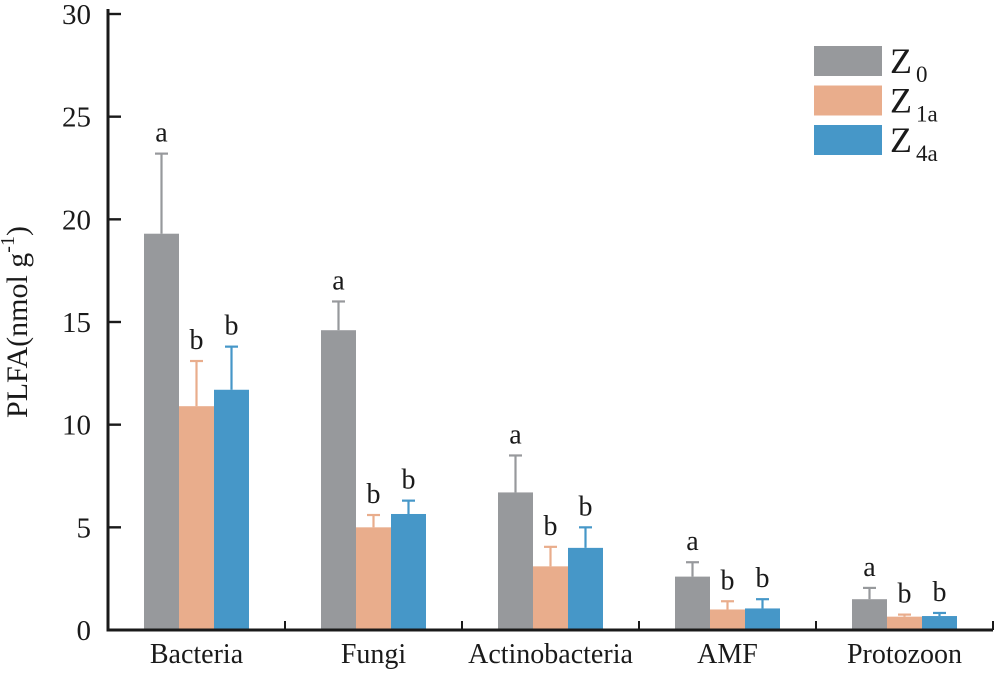 This screenshot has width=1001, height=674. What do you see at coordinates (76, 426) in the screenshot?
I see `y-tick-label: 10` at bounding box center [76, 426].